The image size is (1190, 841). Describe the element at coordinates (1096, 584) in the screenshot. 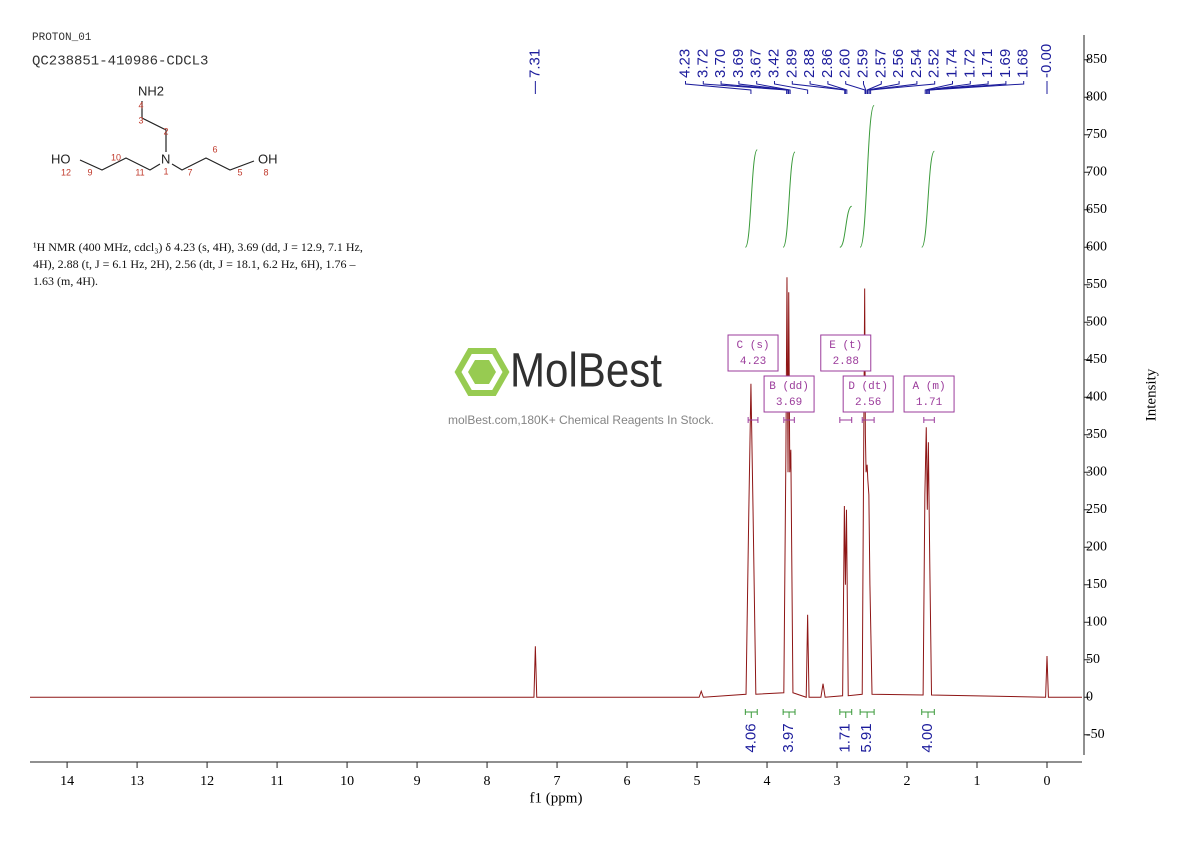

I see `y-tick-label: 150` at that location.